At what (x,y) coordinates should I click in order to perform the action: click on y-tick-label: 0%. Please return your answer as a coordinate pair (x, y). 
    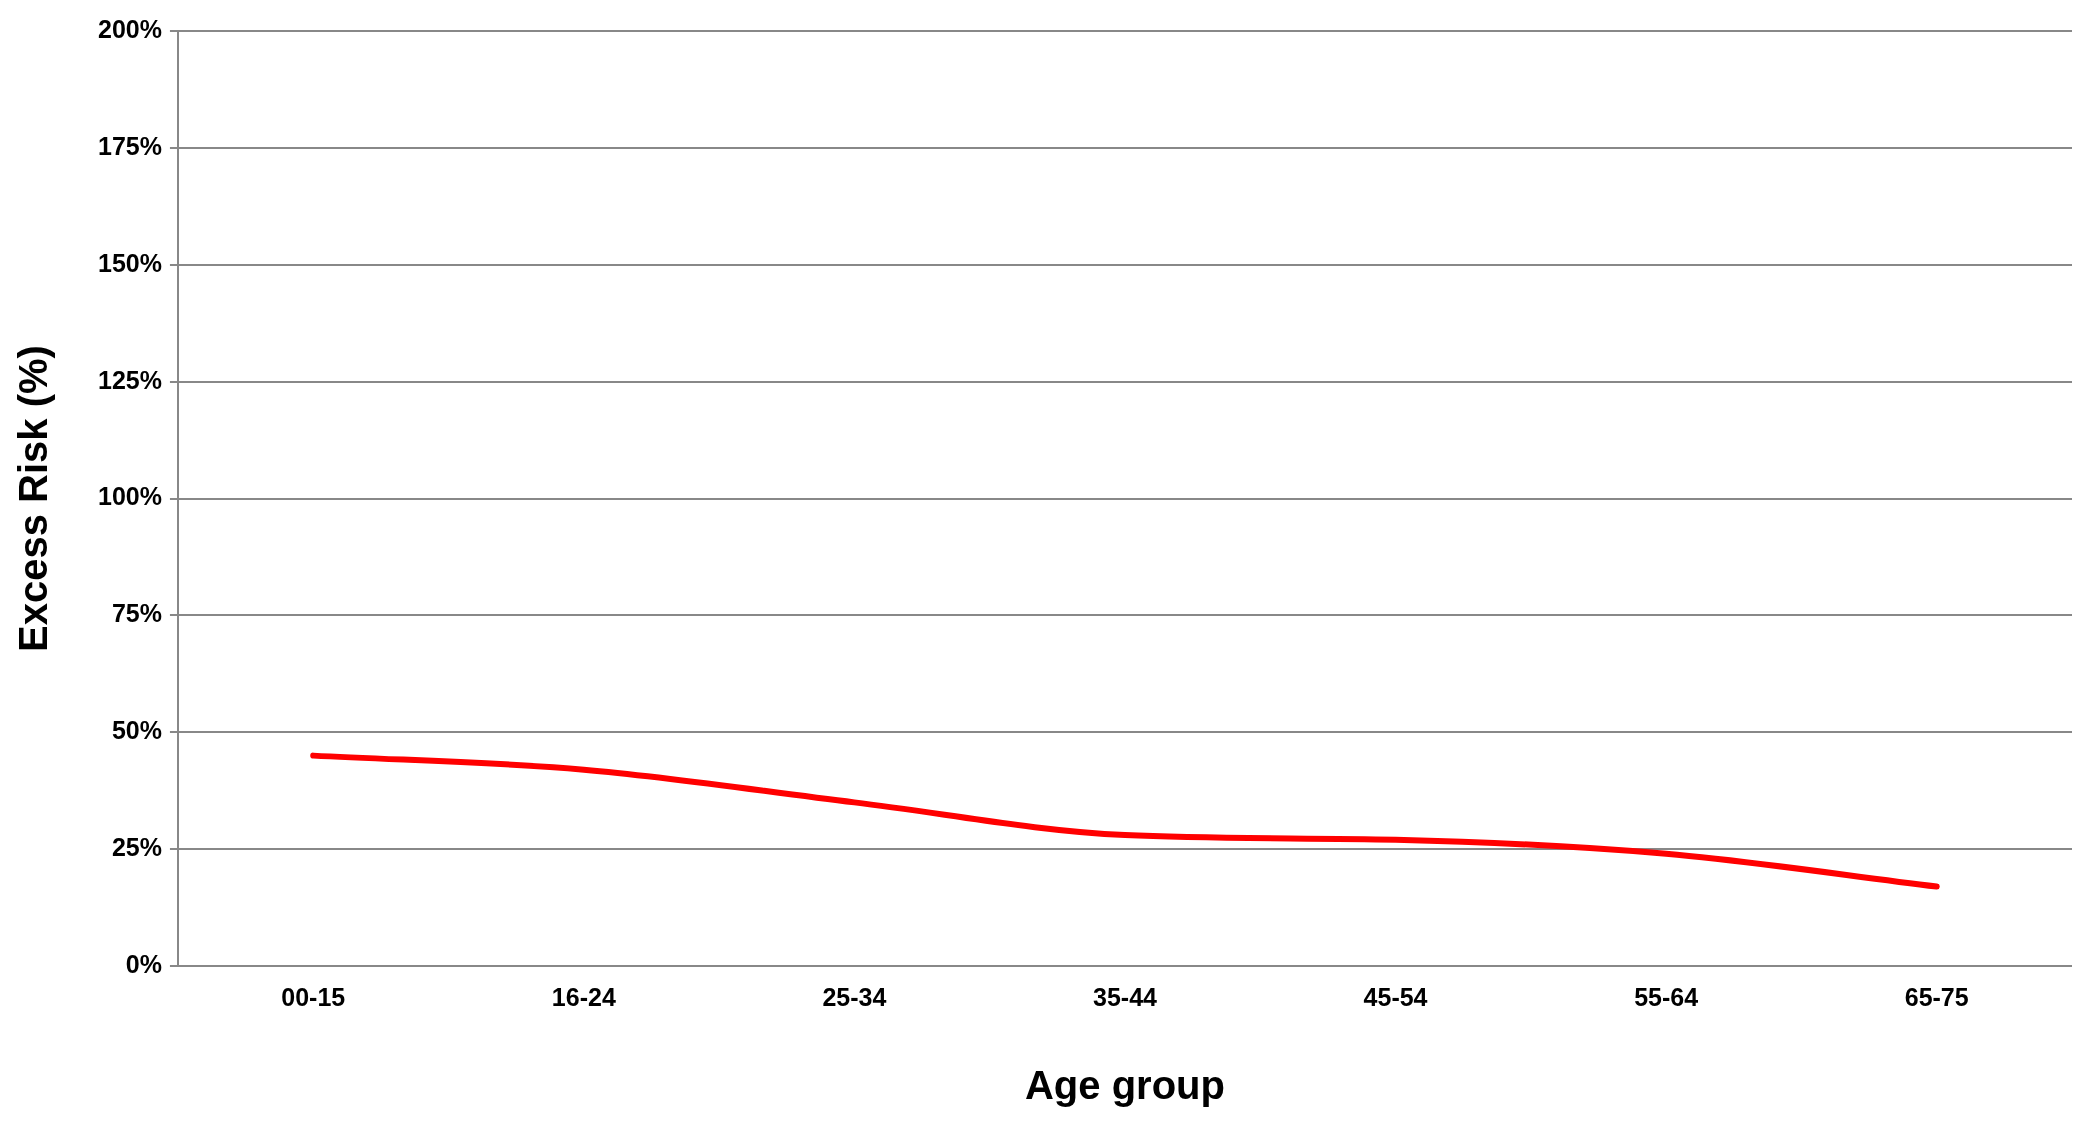
    Looking at the image, I should click on (143, 963).